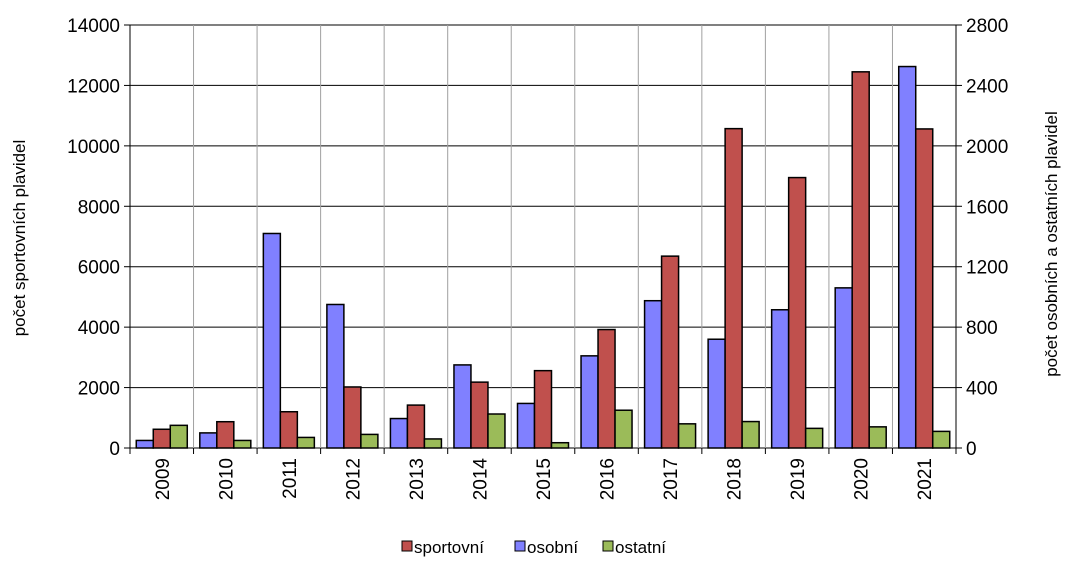 The height and width of the screenshot is (565, 1065). What do you see at coordinates (735, 479) in the screenshot?
I see `x-tick-label: 2018` at bounding box center [735, 479].